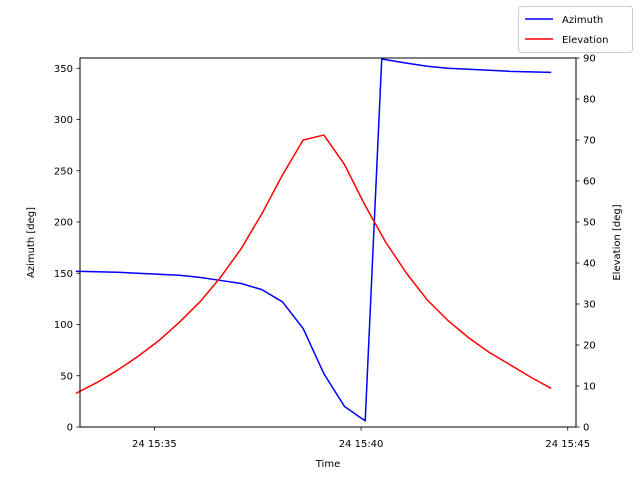 The height and width of the screenshot is (480, 640). Describe the element at coordinates (589, 59) in the screenshot. I see `y-tick-label-right: 90` at that location.